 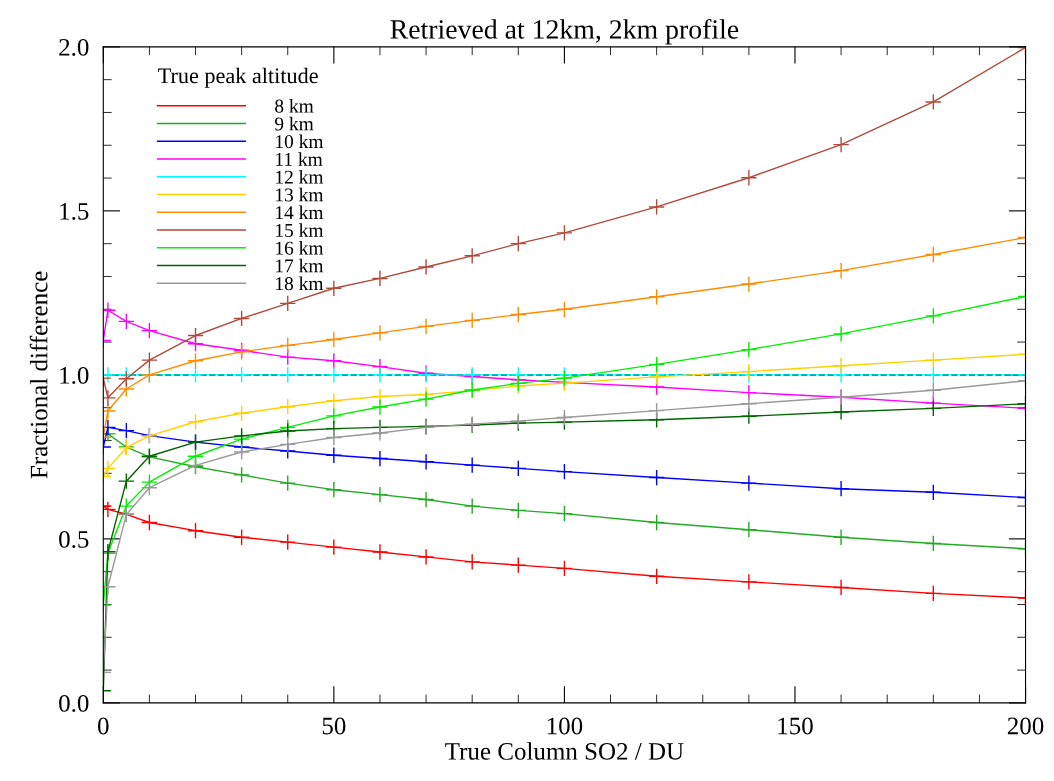 I want to click on legend-label: 8 km, so click(x=294, y=106).